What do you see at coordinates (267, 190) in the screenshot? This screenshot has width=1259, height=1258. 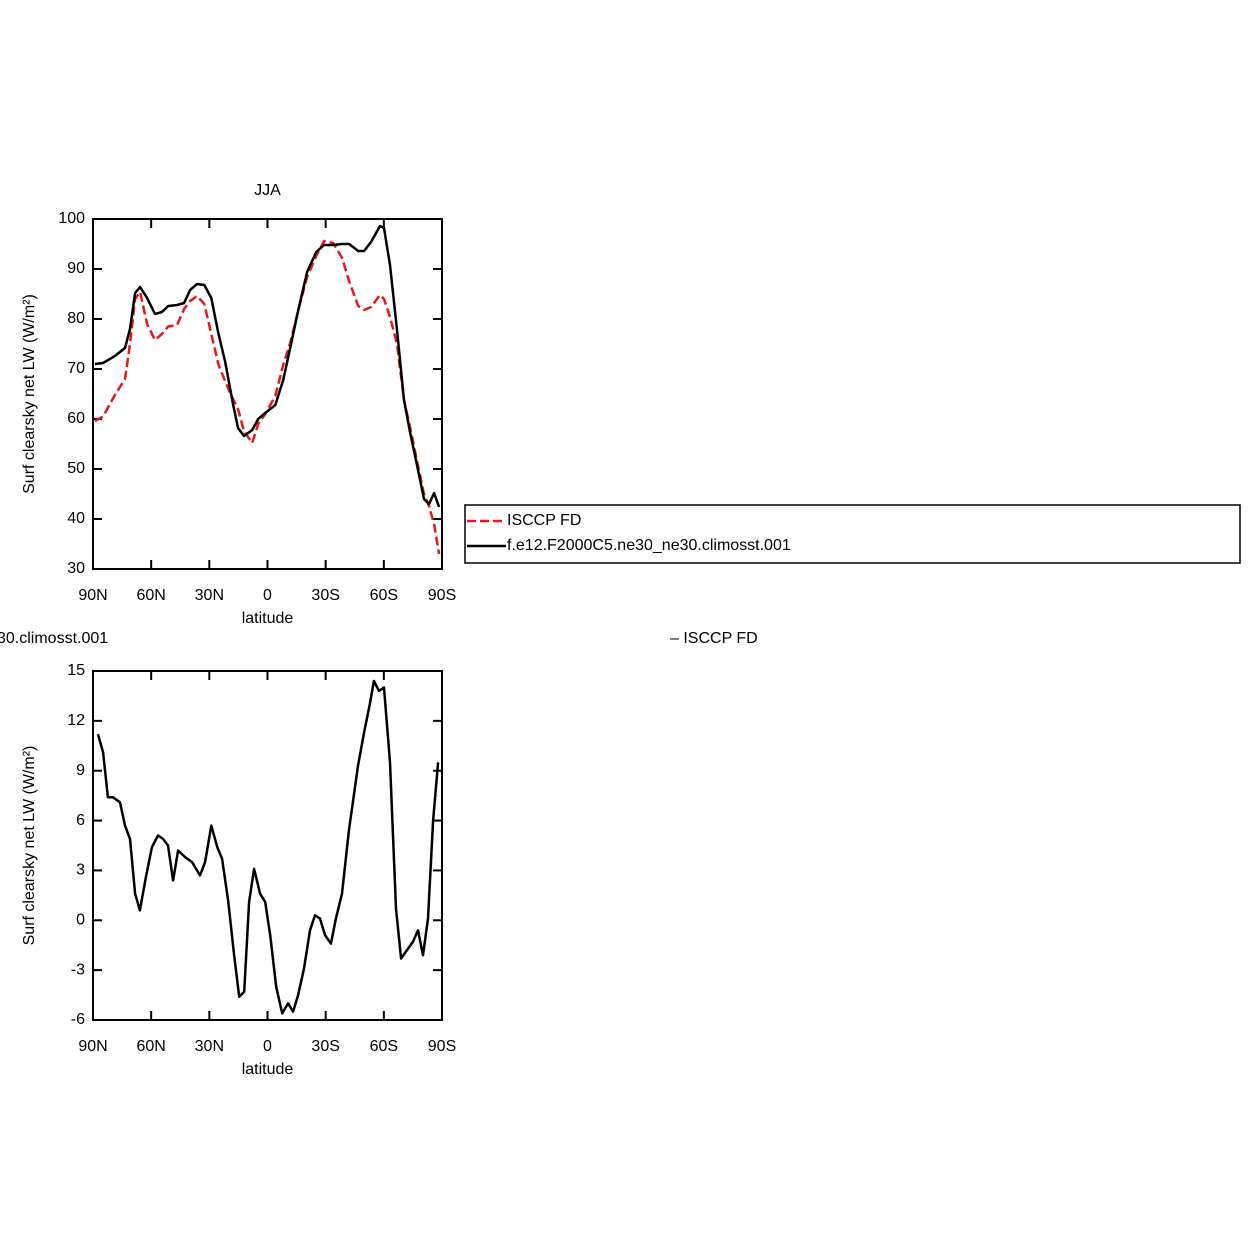 I see `chart-title: JJA` at bounding box center [267, 190].